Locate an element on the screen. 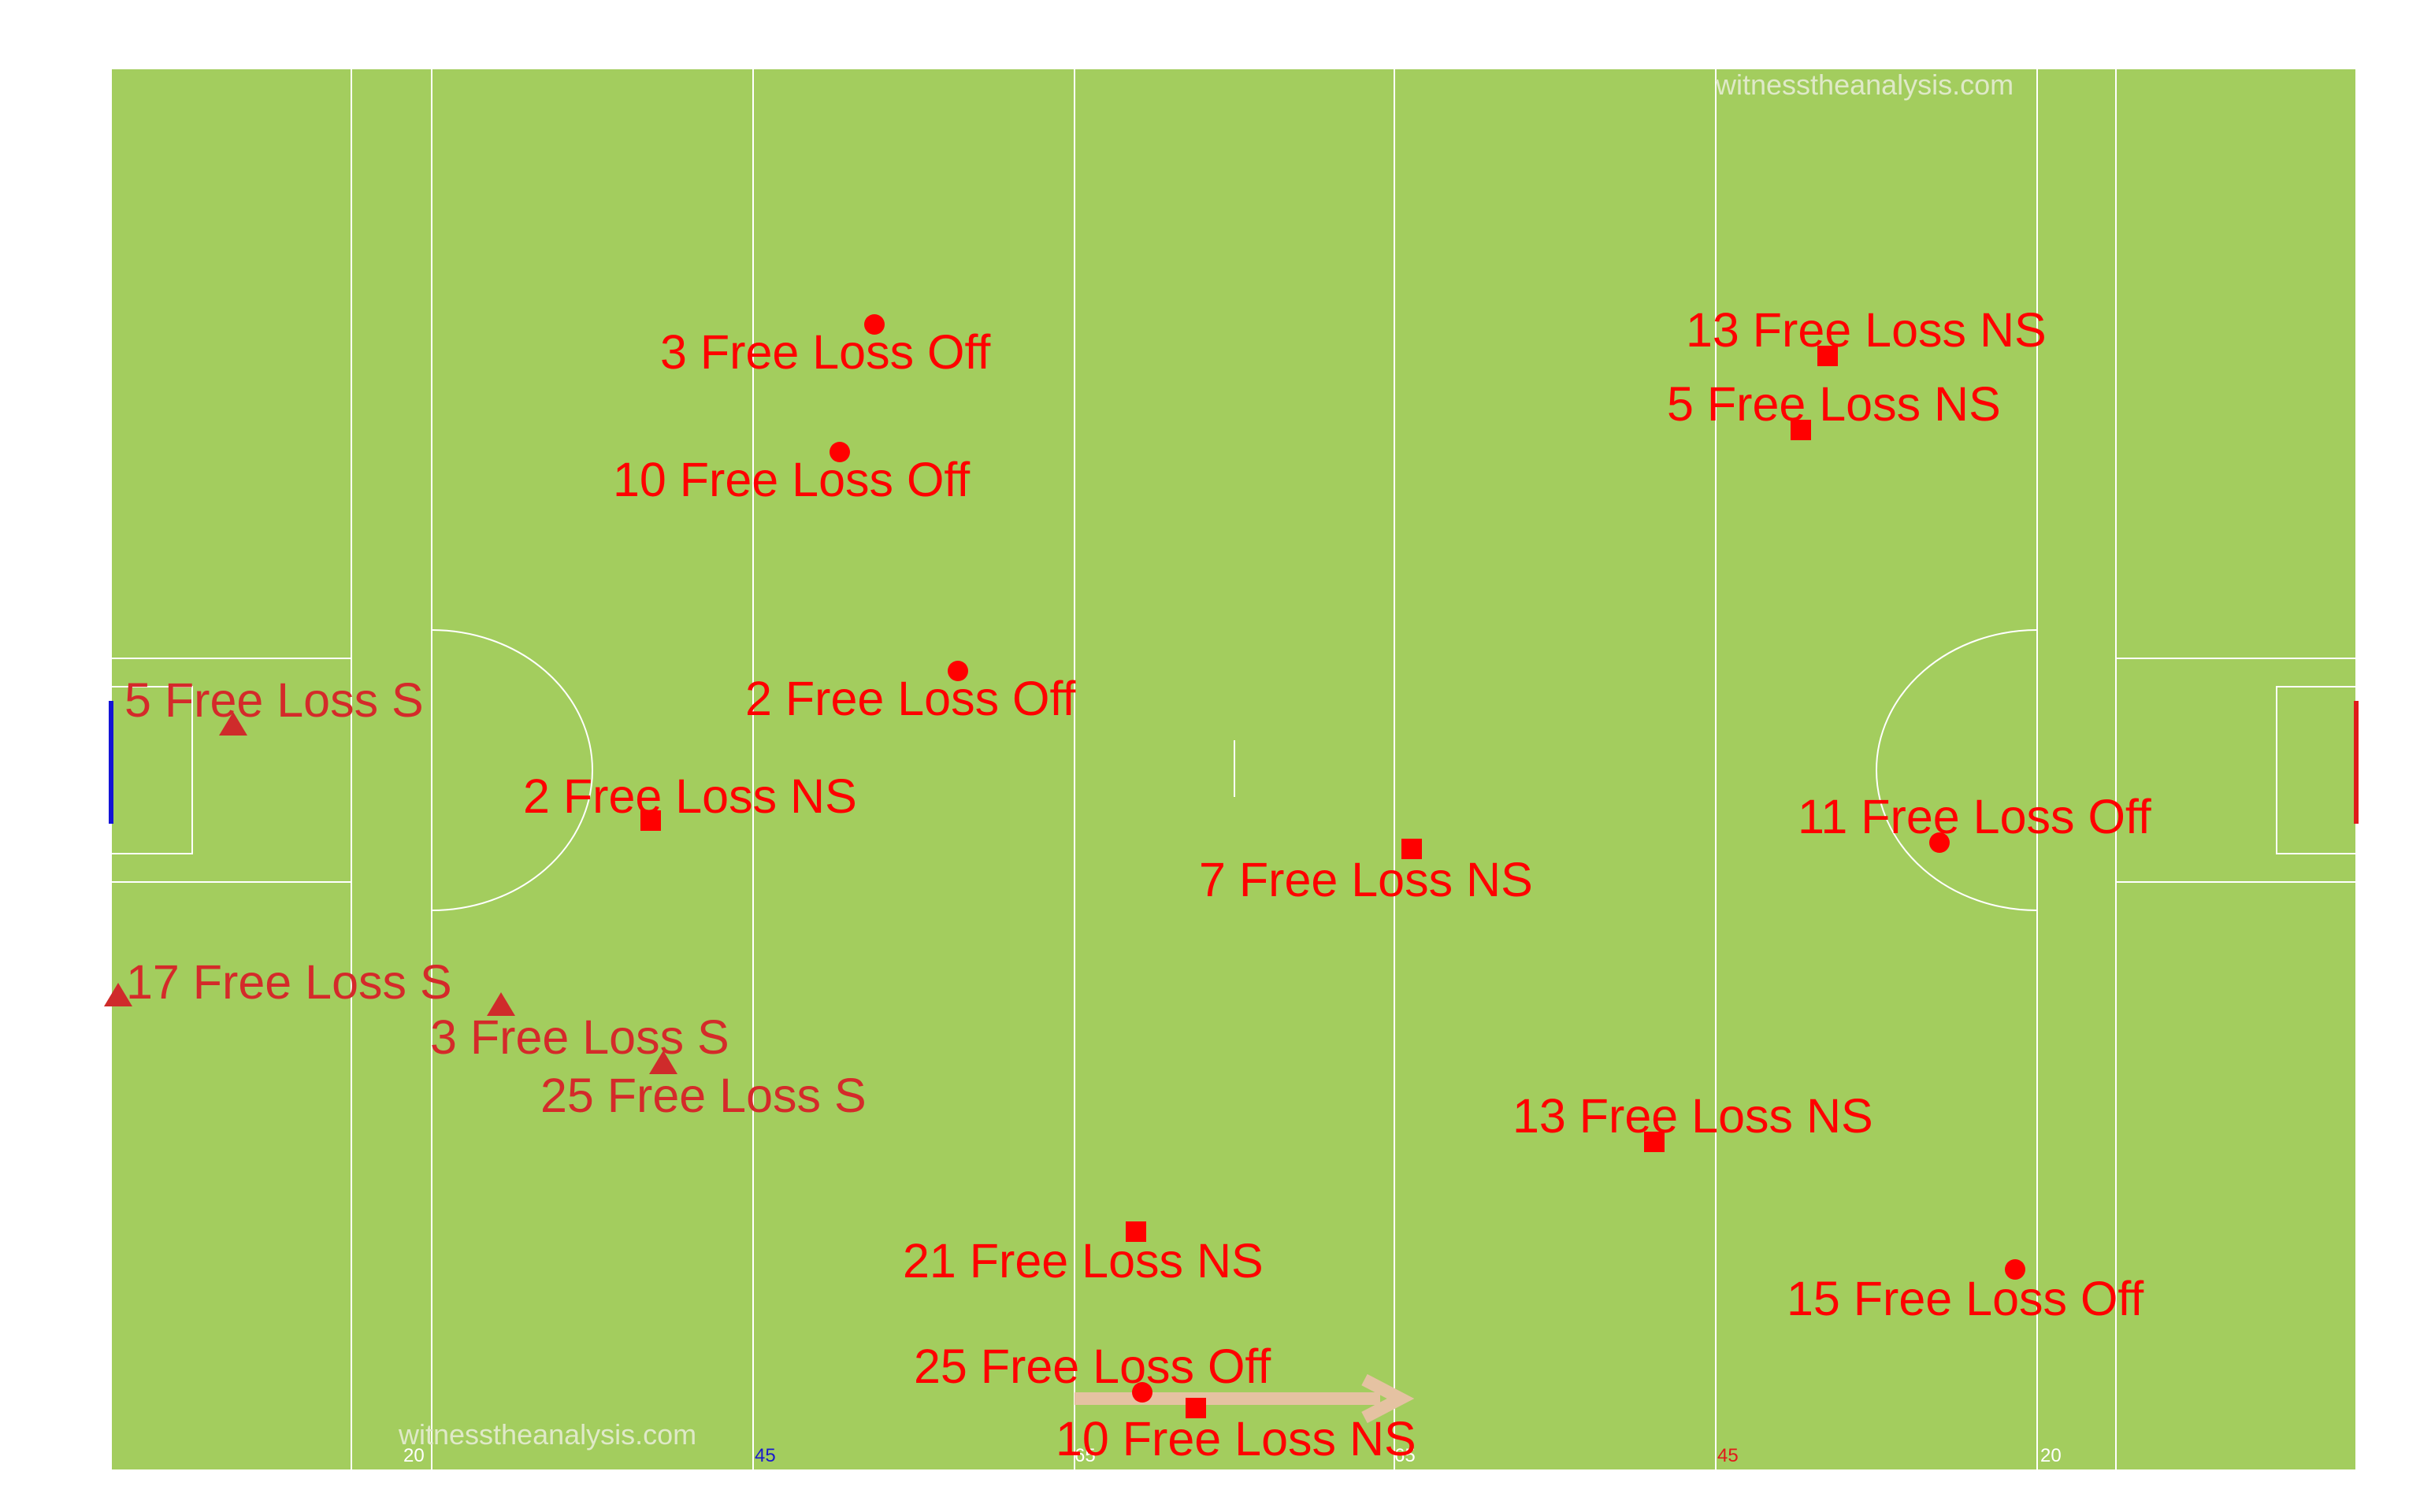  event-label: 10 Free Loss NS is located at coordinates (1236, 1439).